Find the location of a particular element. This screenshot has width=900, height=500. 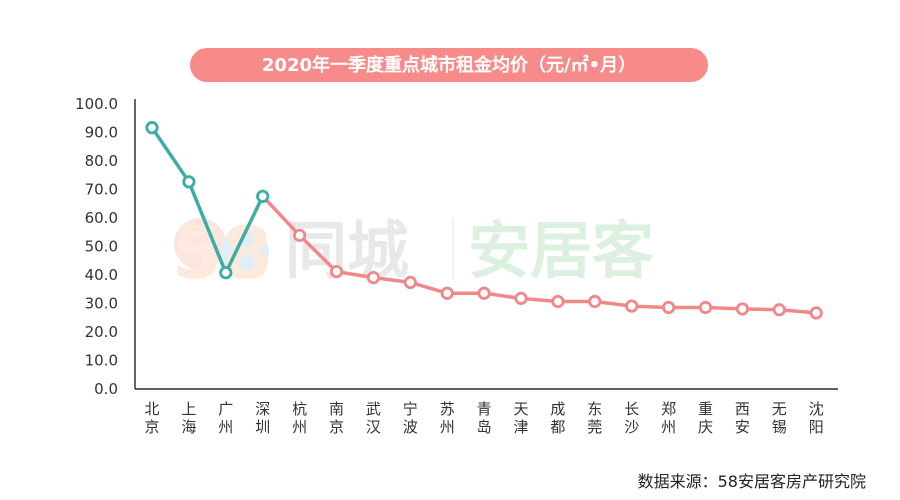

chart-title: 2020年一季度重点城市租金均价（元/㎡•月） is located at coordinates (449, 65).